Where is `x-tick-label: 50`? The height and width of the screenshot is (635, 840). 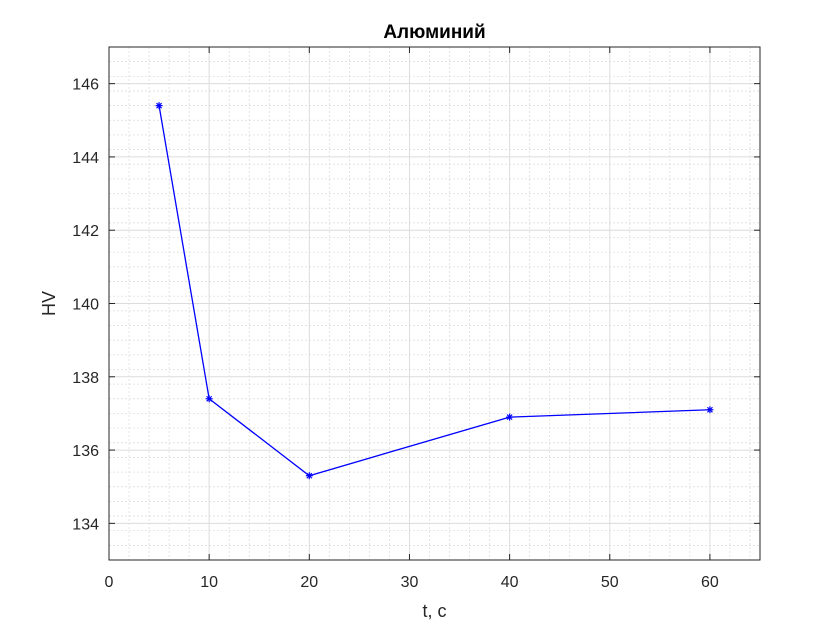 x-tick-label: 50 is located at coordinates (610, 582).